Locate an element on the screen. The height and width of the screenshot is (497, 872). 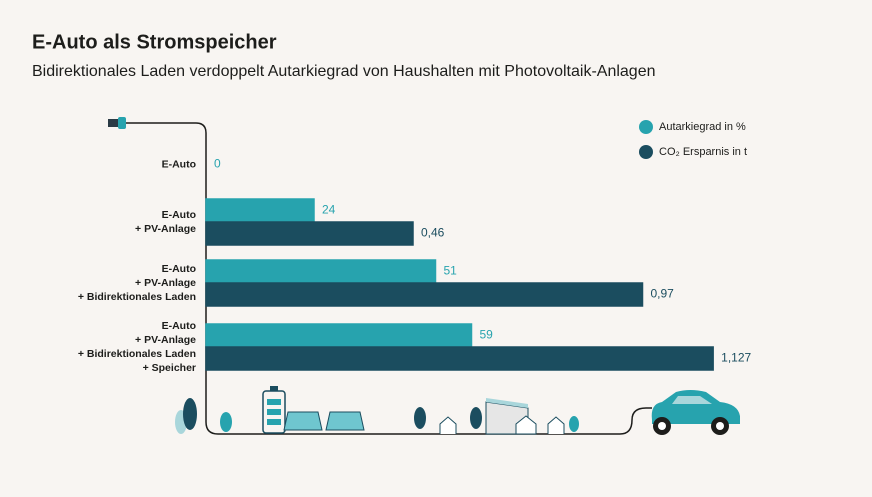
value-label: 59 is located at coordinates (487, 335).